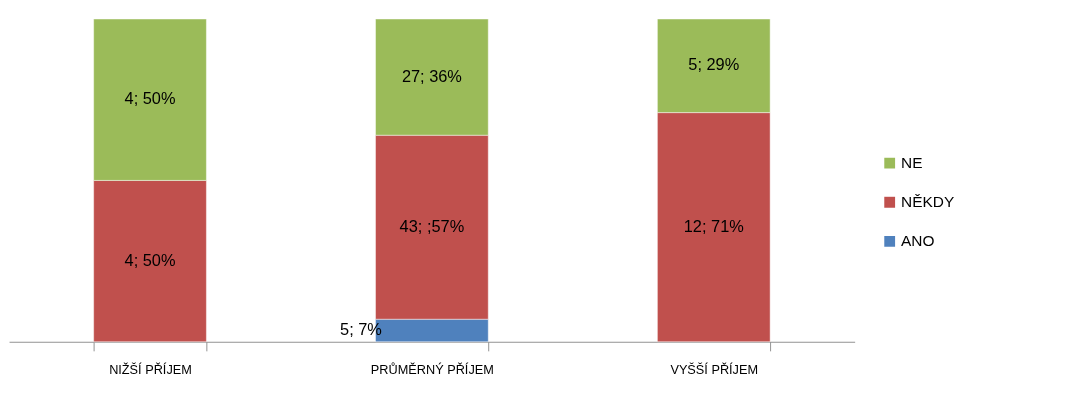 This screenshot has height=401, width=1082. I want to click on x-tick-label: PRŮMĚRNÝ PŘÍJEM, so click(432, 370).